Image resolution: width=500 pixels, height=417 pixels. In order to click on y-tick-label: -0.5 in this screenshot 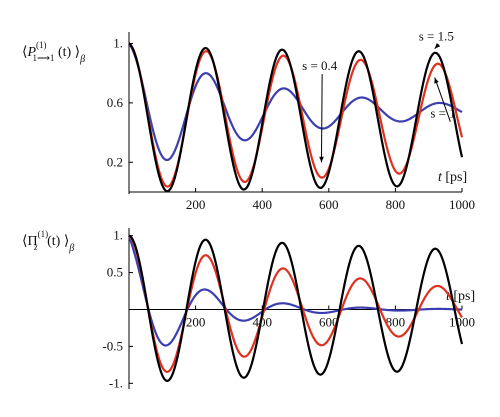, I will do `click(112, 345)`.